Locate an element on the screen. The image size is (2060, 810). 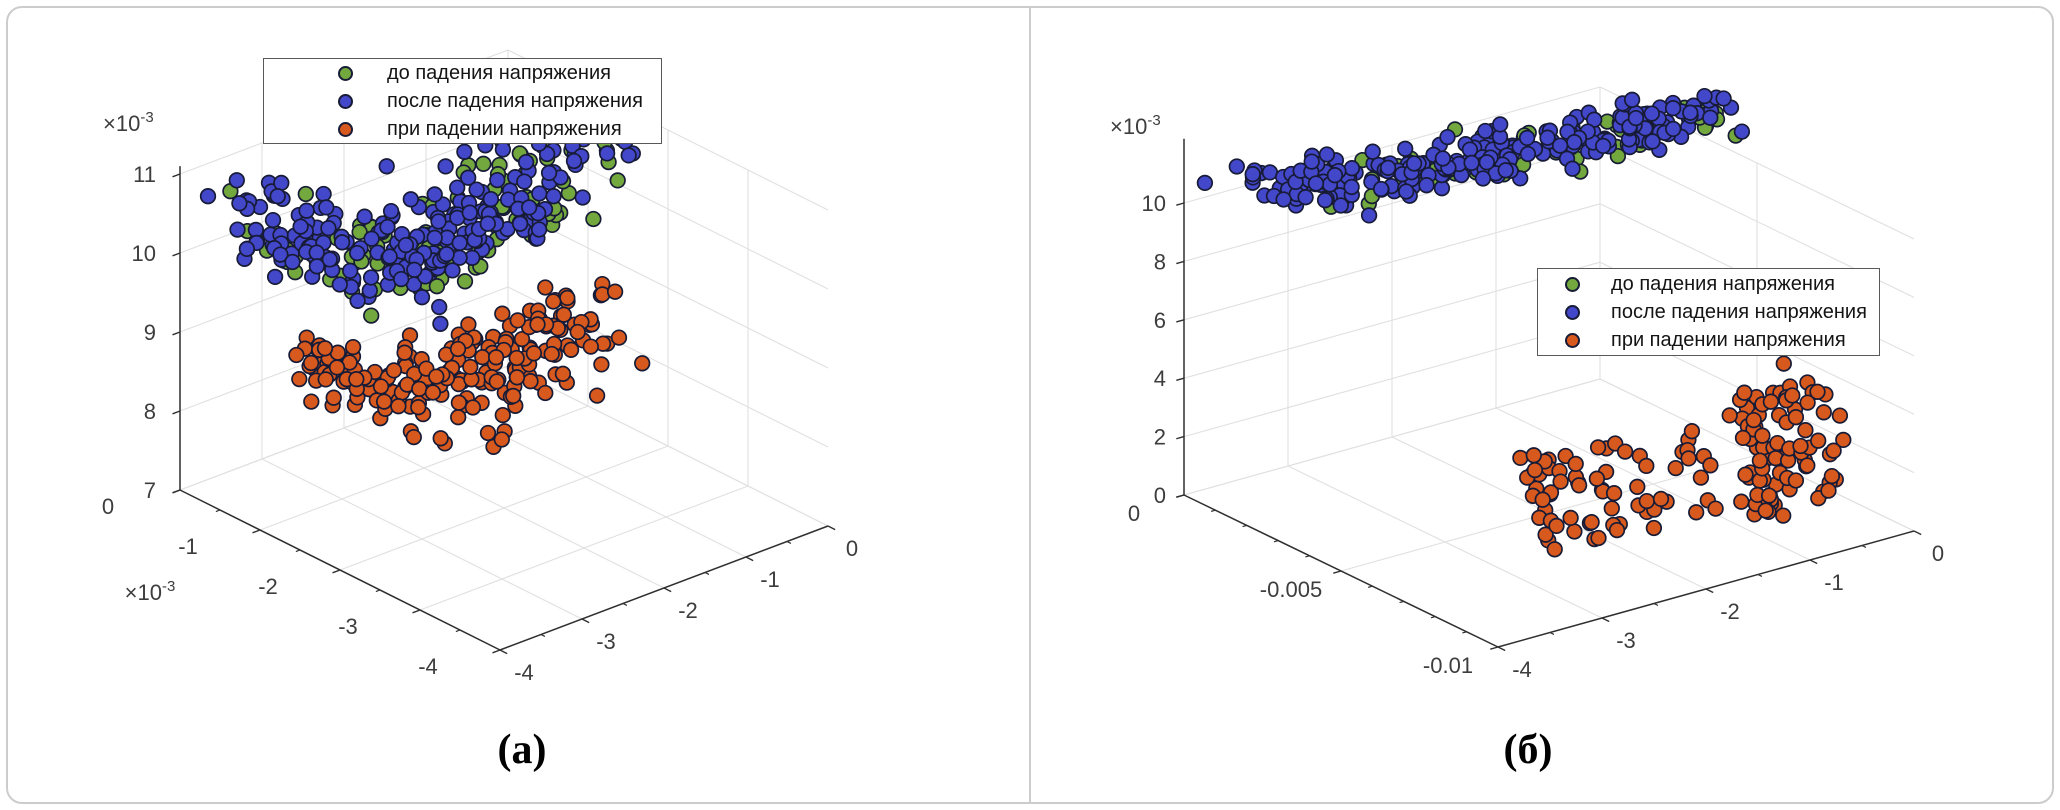
series-a-blue is located at coordinates (420, 209).